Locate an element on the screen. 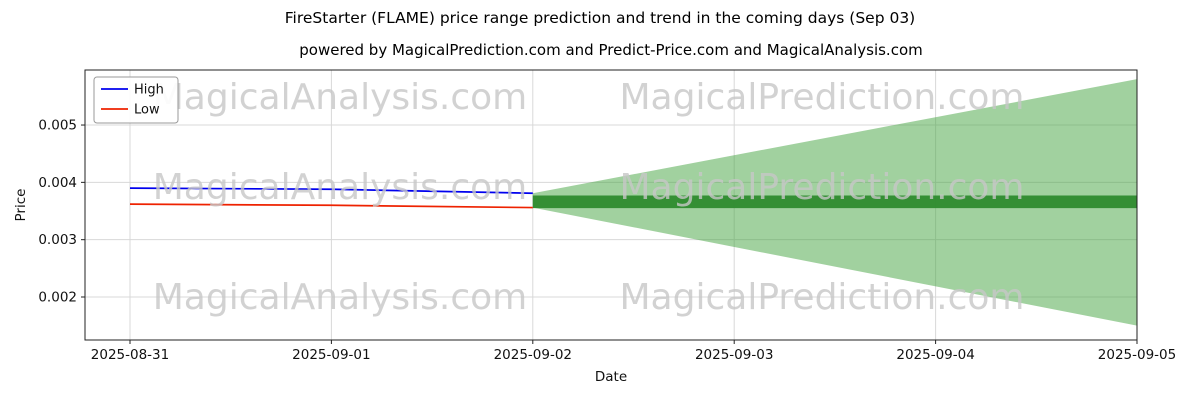  x-axis-label: Date is located at coordinates (611, 377).